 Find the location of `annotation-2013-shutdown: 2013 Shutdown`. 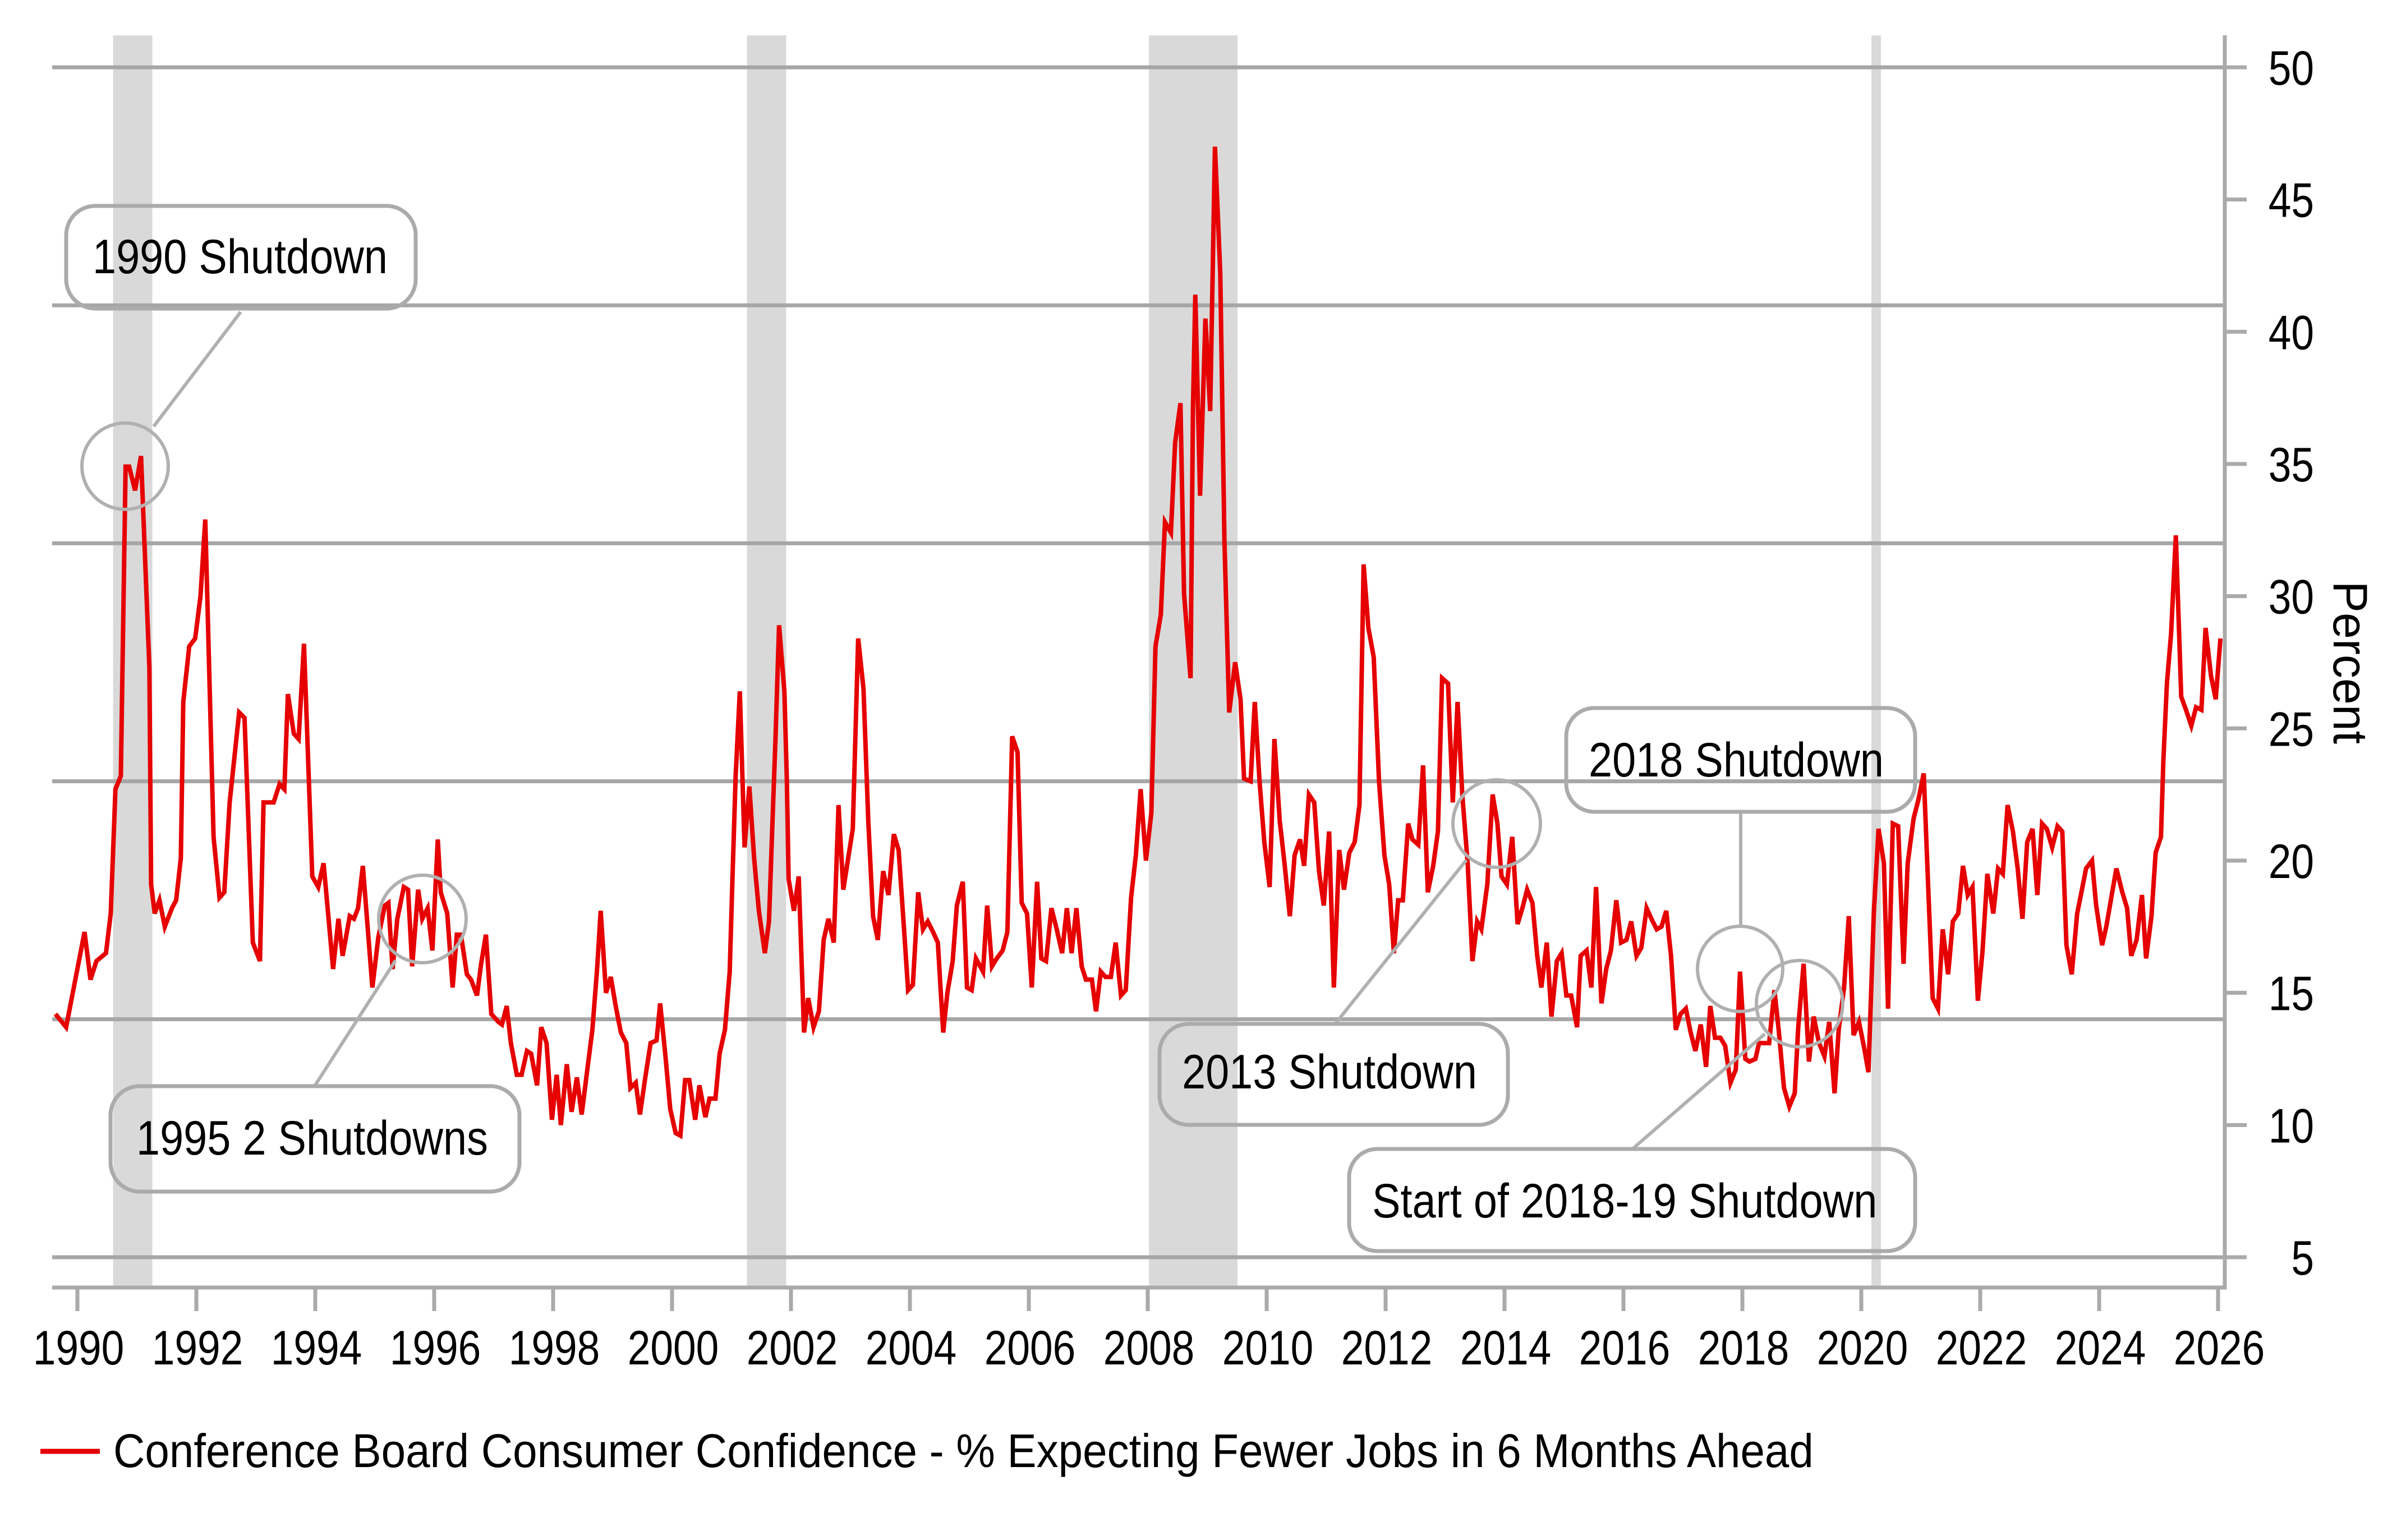

annotation-2013-shutdown: 2013 Shutdown is located at coordinates (1349, 952).